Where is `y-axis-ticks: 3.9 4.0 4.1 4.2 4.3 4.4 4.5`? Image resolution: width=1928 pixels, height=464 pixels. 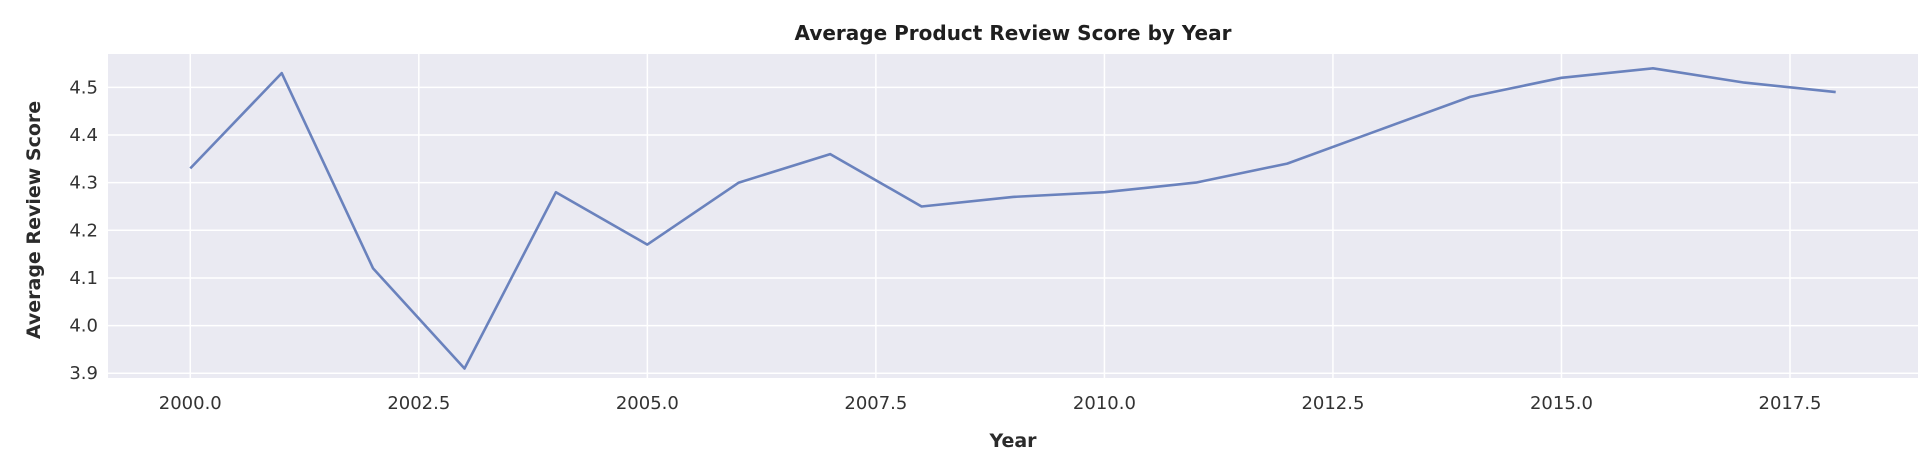
y-axis-ticks: 3.9 4.0 4.1 4.2 4.3 4.4 4.5 is located at coordinates (83, 230).